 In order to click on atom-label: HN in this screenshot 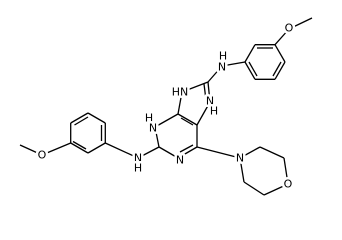, I will do `click(180, 92)`.